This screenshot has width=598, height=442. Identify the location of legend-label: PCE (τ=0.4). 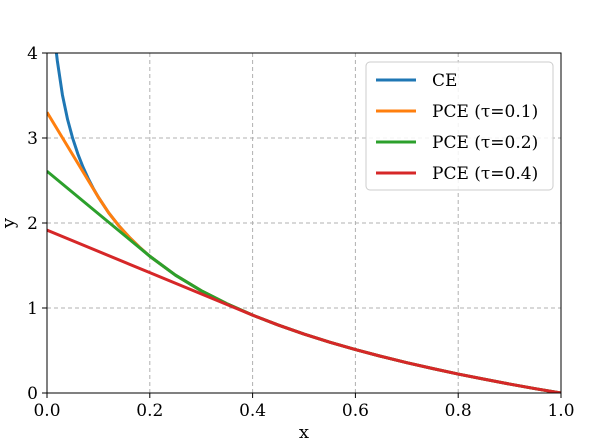
(485, 174).